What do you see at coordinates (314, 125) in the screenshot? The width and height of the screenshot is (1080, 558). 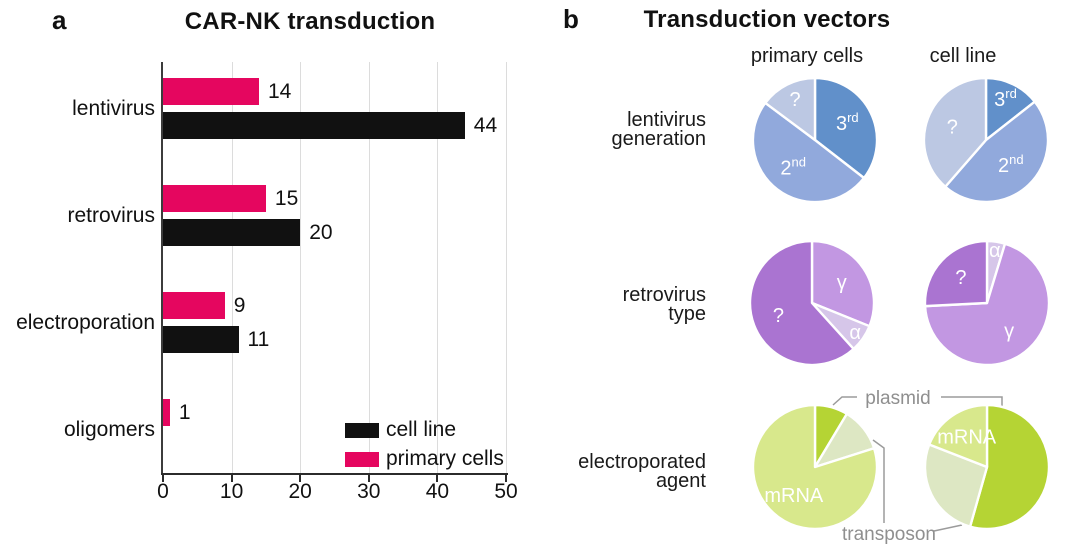 I see `bar-lentivirus-cell-line` at bounding box center [314, 125].